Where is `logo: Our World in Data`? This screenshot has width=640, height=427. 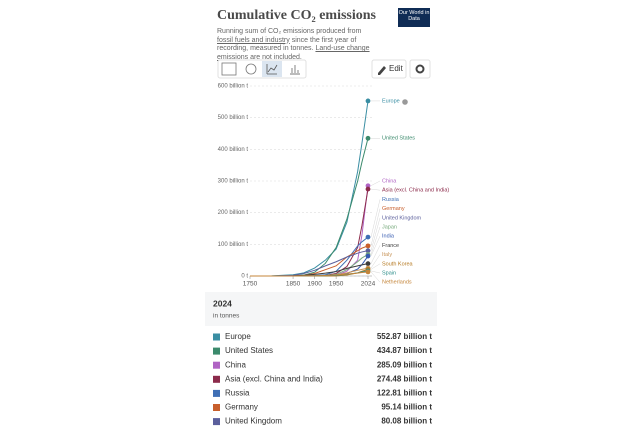 logo: Our World in Data is located at coordinates (414, 17).